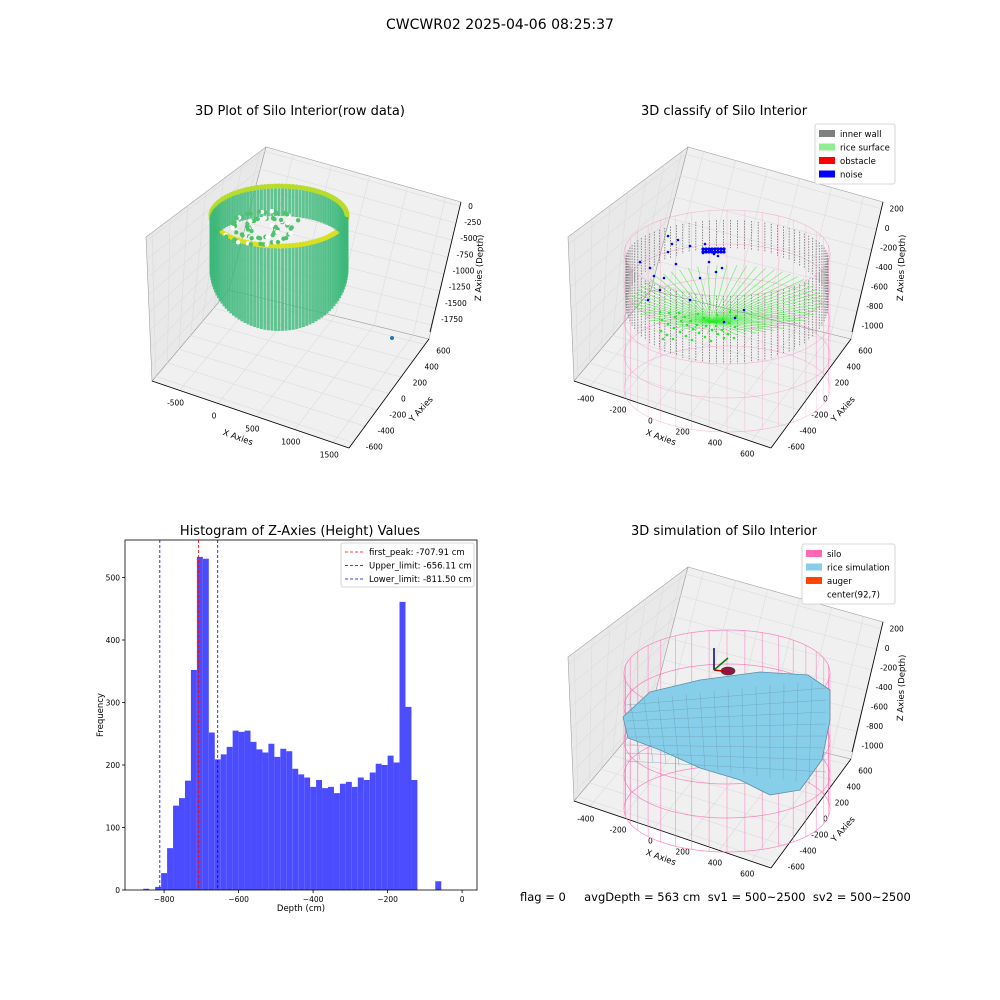 The width and height of the screenshot is (1000, 1000). Describe the element at coordinates (389, 393) in the screenshot. I see `plot1-y-axis-line` at that location.